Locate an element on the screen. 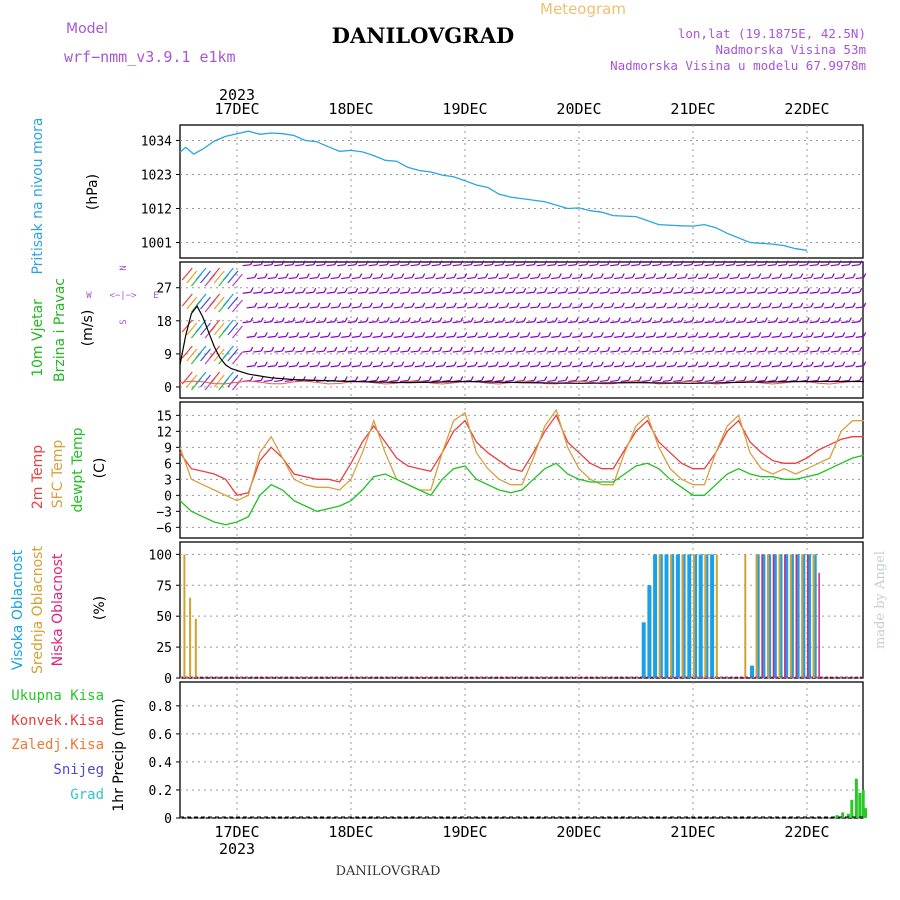 The image size is (900, 900). bottom-year-label: 2023 is located at coordinates (237, 849).